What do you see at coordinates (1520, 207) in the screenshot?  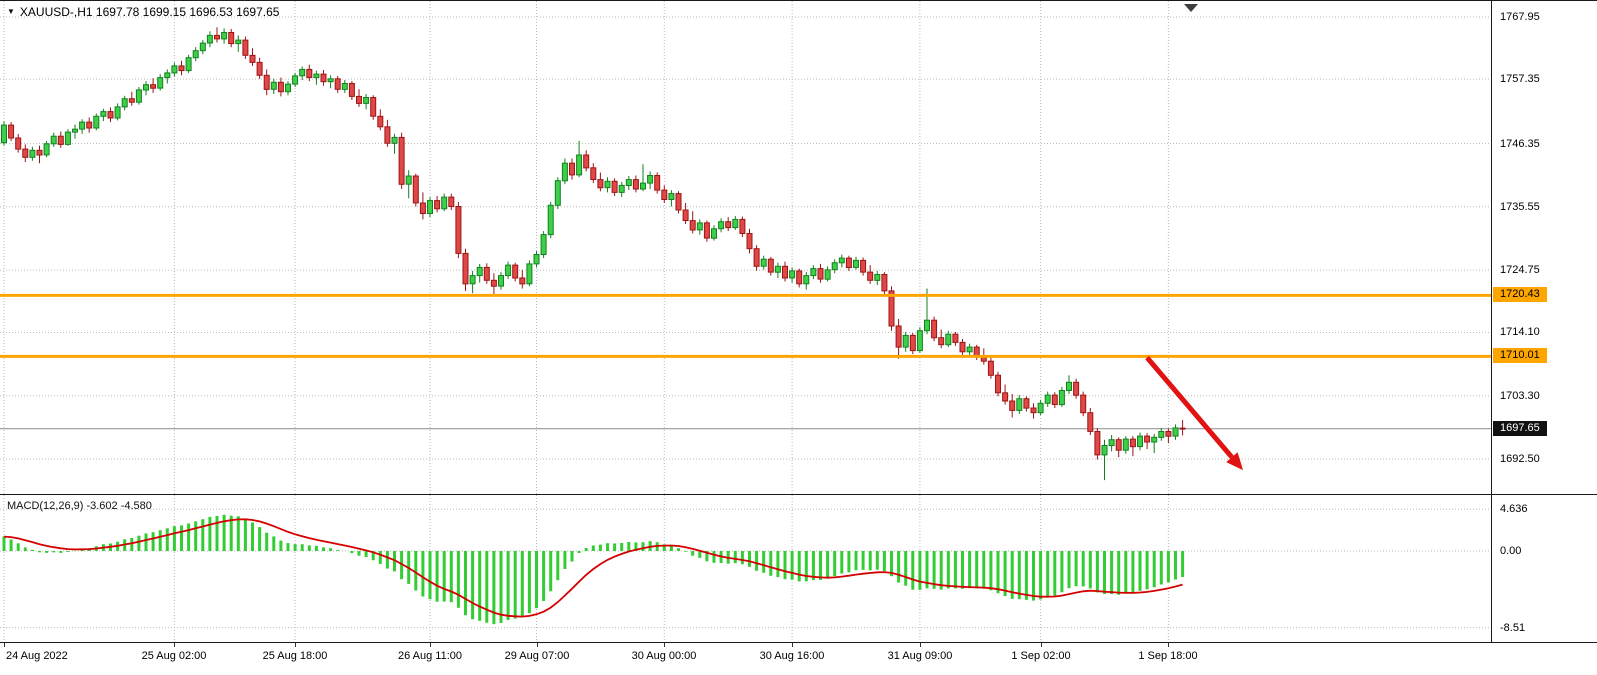 I see `price-axis-label: 1735.55` at bounding box center [1520, 207].